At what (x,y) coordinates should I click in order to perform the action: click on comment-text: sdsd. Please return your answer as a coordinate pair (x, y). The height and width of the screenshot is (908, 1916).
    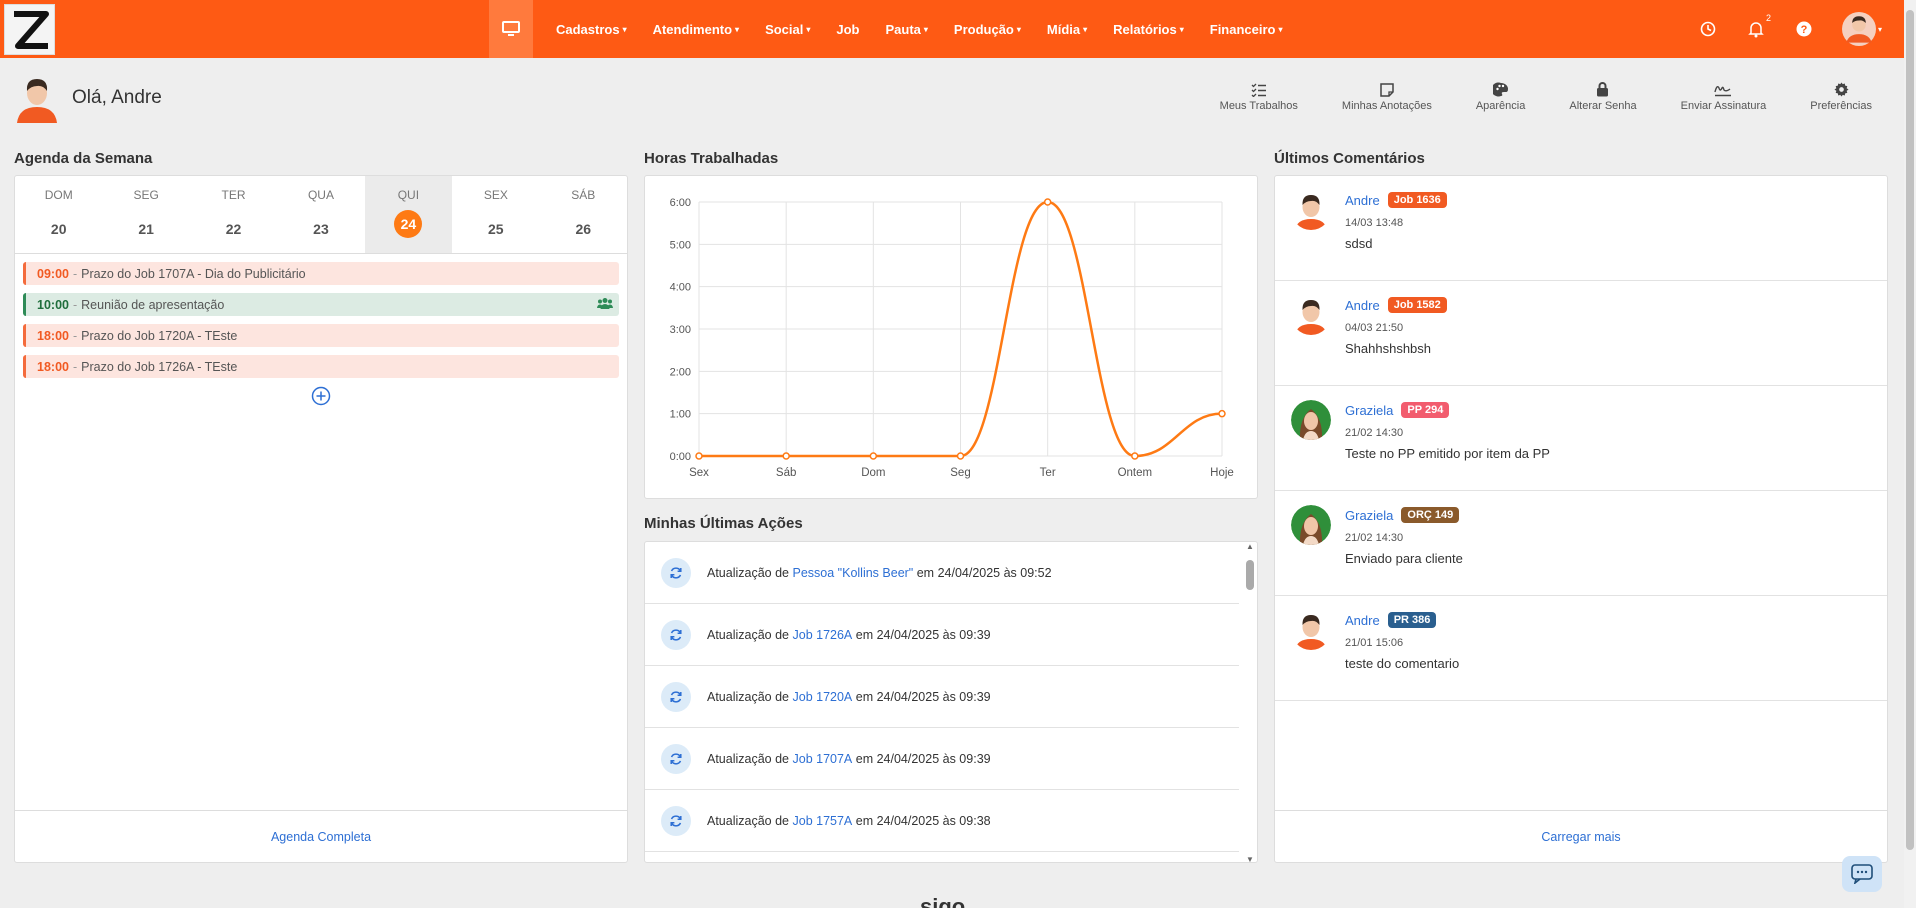
    Looking at the image, I should click on (1359, 243).